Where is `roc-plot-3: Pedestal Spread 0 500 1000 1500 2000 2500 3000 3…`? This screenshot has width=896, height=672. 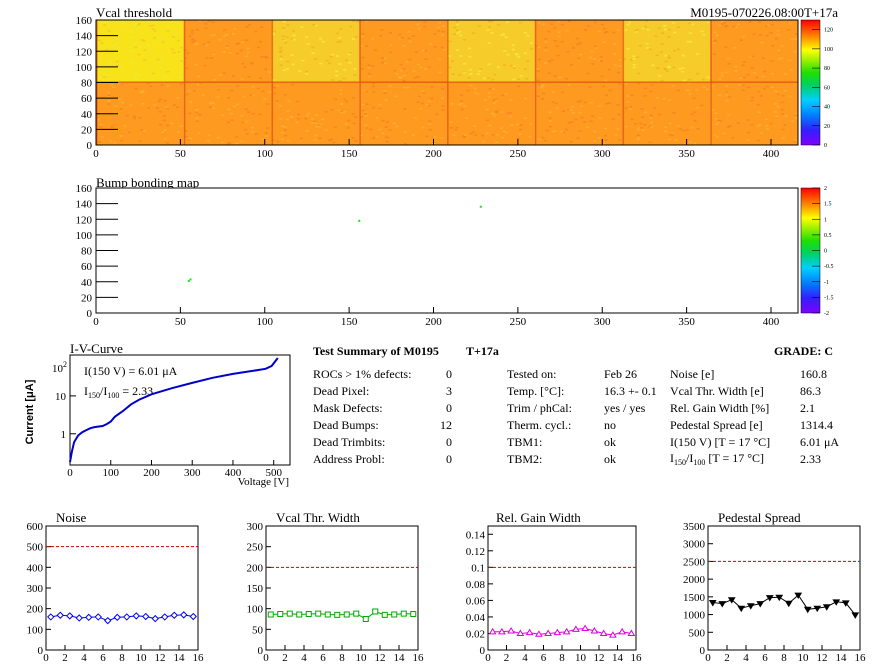
roc-plot-3: Pedestal Spread 0 500 1000 1500 2000 2500 3000 3… is located at coordinates (774, 587).